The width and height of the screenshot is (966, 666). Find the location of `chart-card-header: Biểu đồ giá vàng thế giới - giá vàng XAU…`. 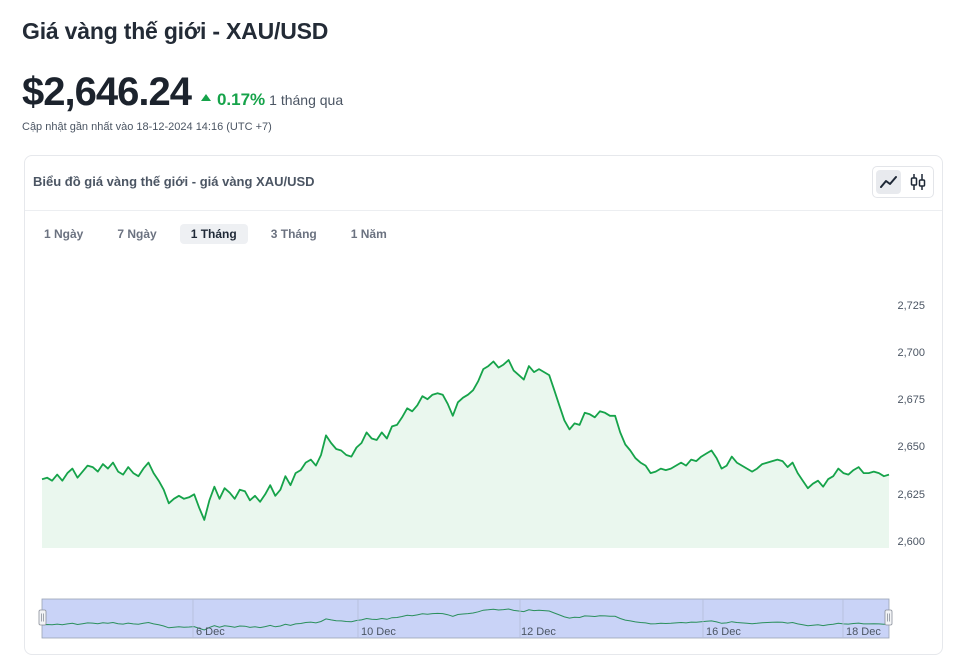

chart-card-header: Biểu đồ giá vàng thế giới - giá vàng XAU… is located at coordinates (483, 183).